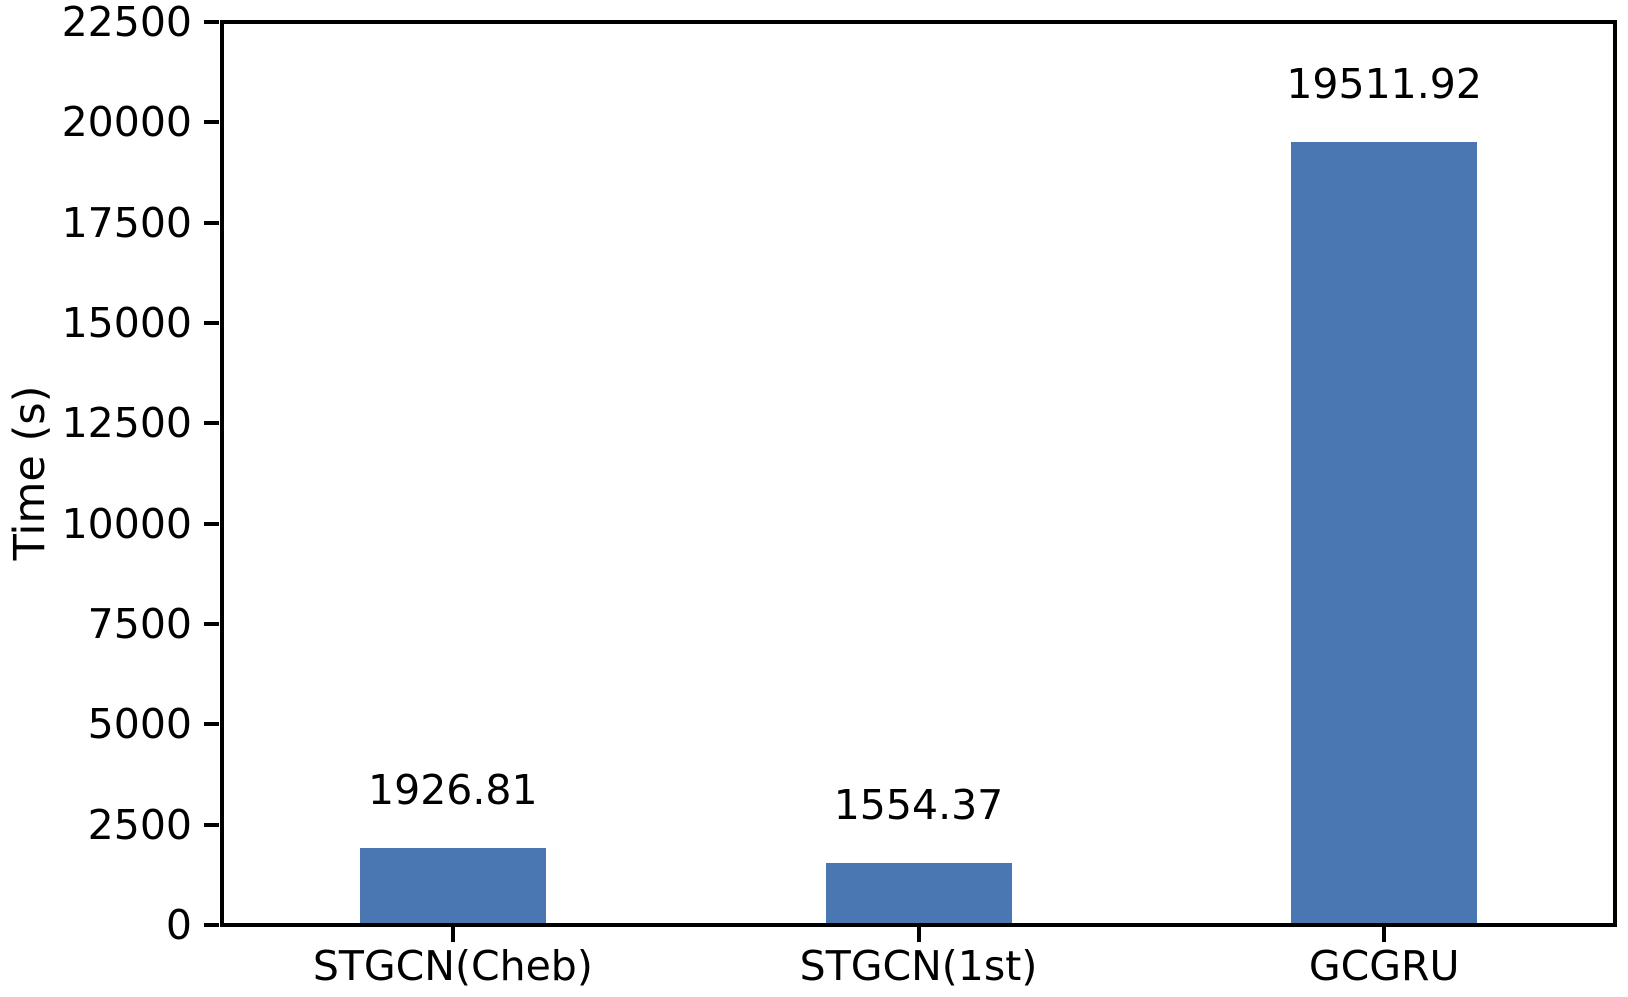 The image size is (1628, 997). Describe the element at coordinates (126, 323) in the screenshot. I see `y-tick-label: 15000` at that location.